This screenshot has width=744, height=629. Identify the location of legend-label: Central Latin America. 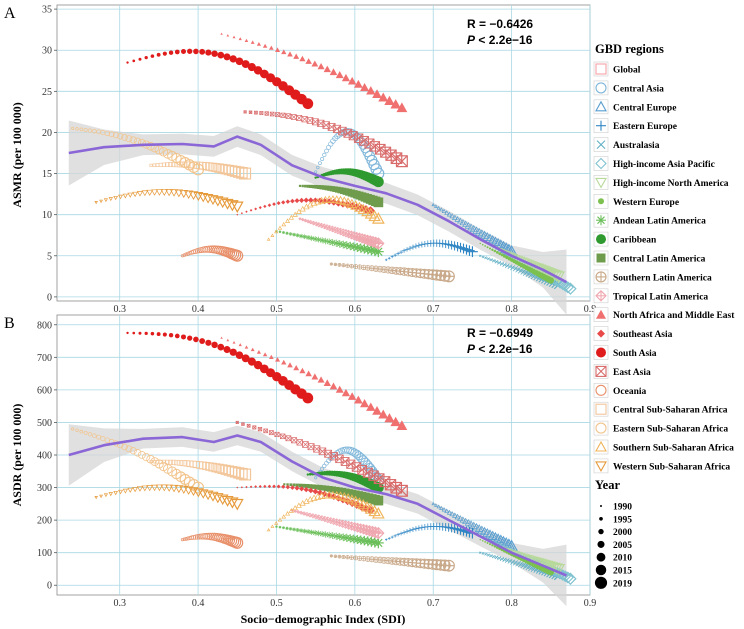
(659, 260).